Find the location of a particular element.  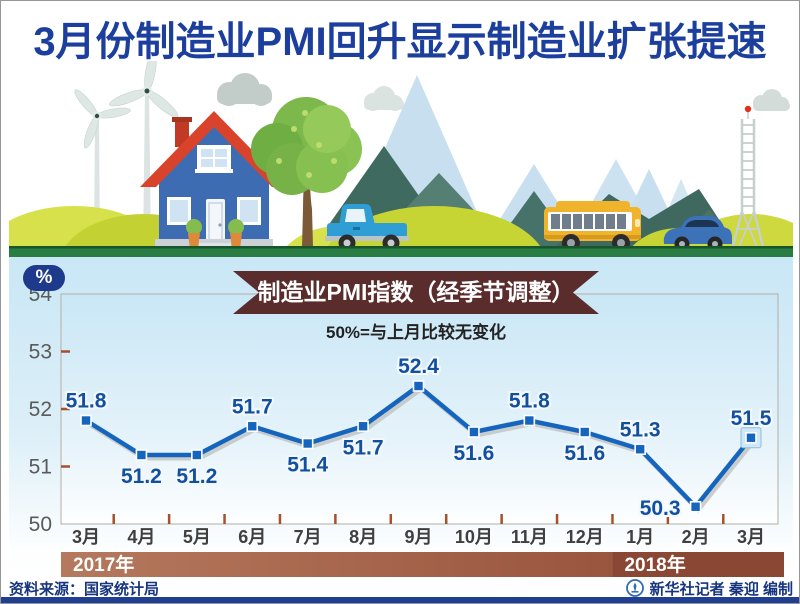

signal-tower-icon is located at coordinates (748, 176).